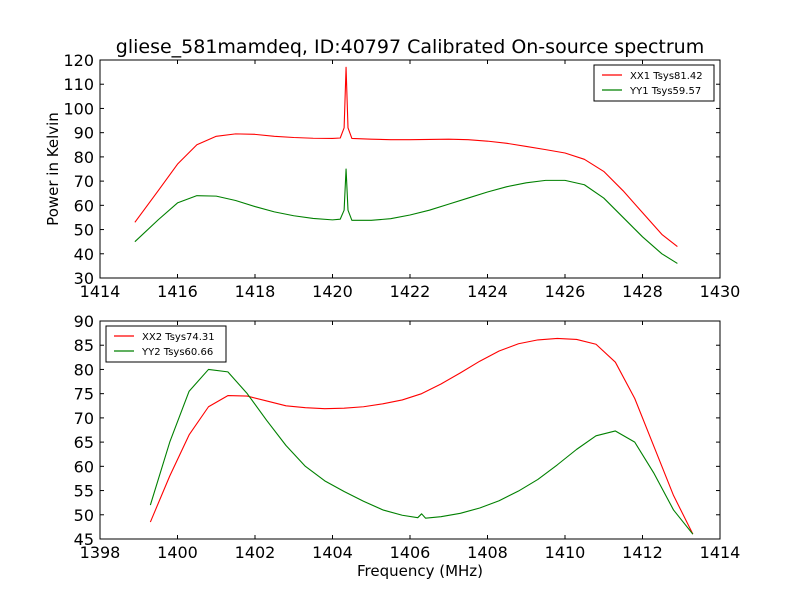  I want to click on x-tick-label: 1424, so click(487, 291).